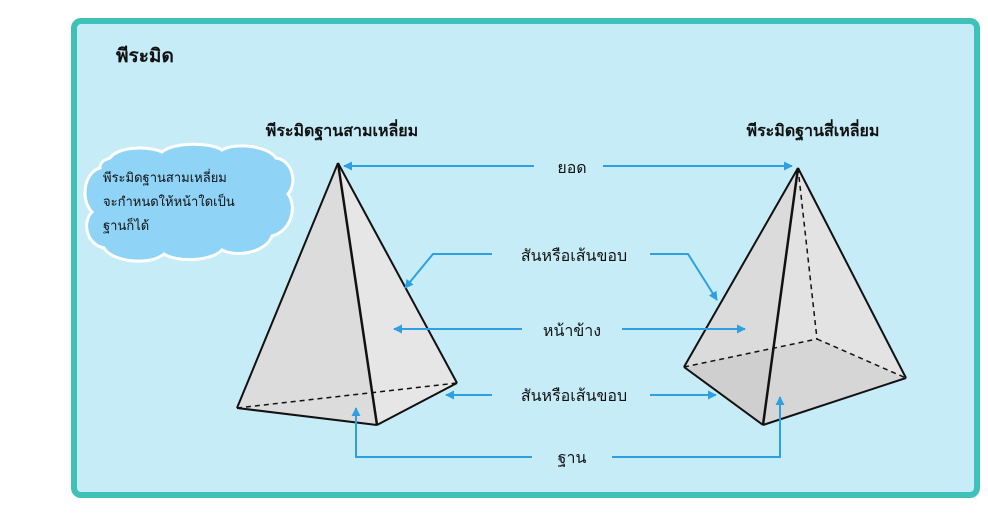 The height and width of the screenshot is (524, 988). I want to click on square-pyramid, so click(795, 296).